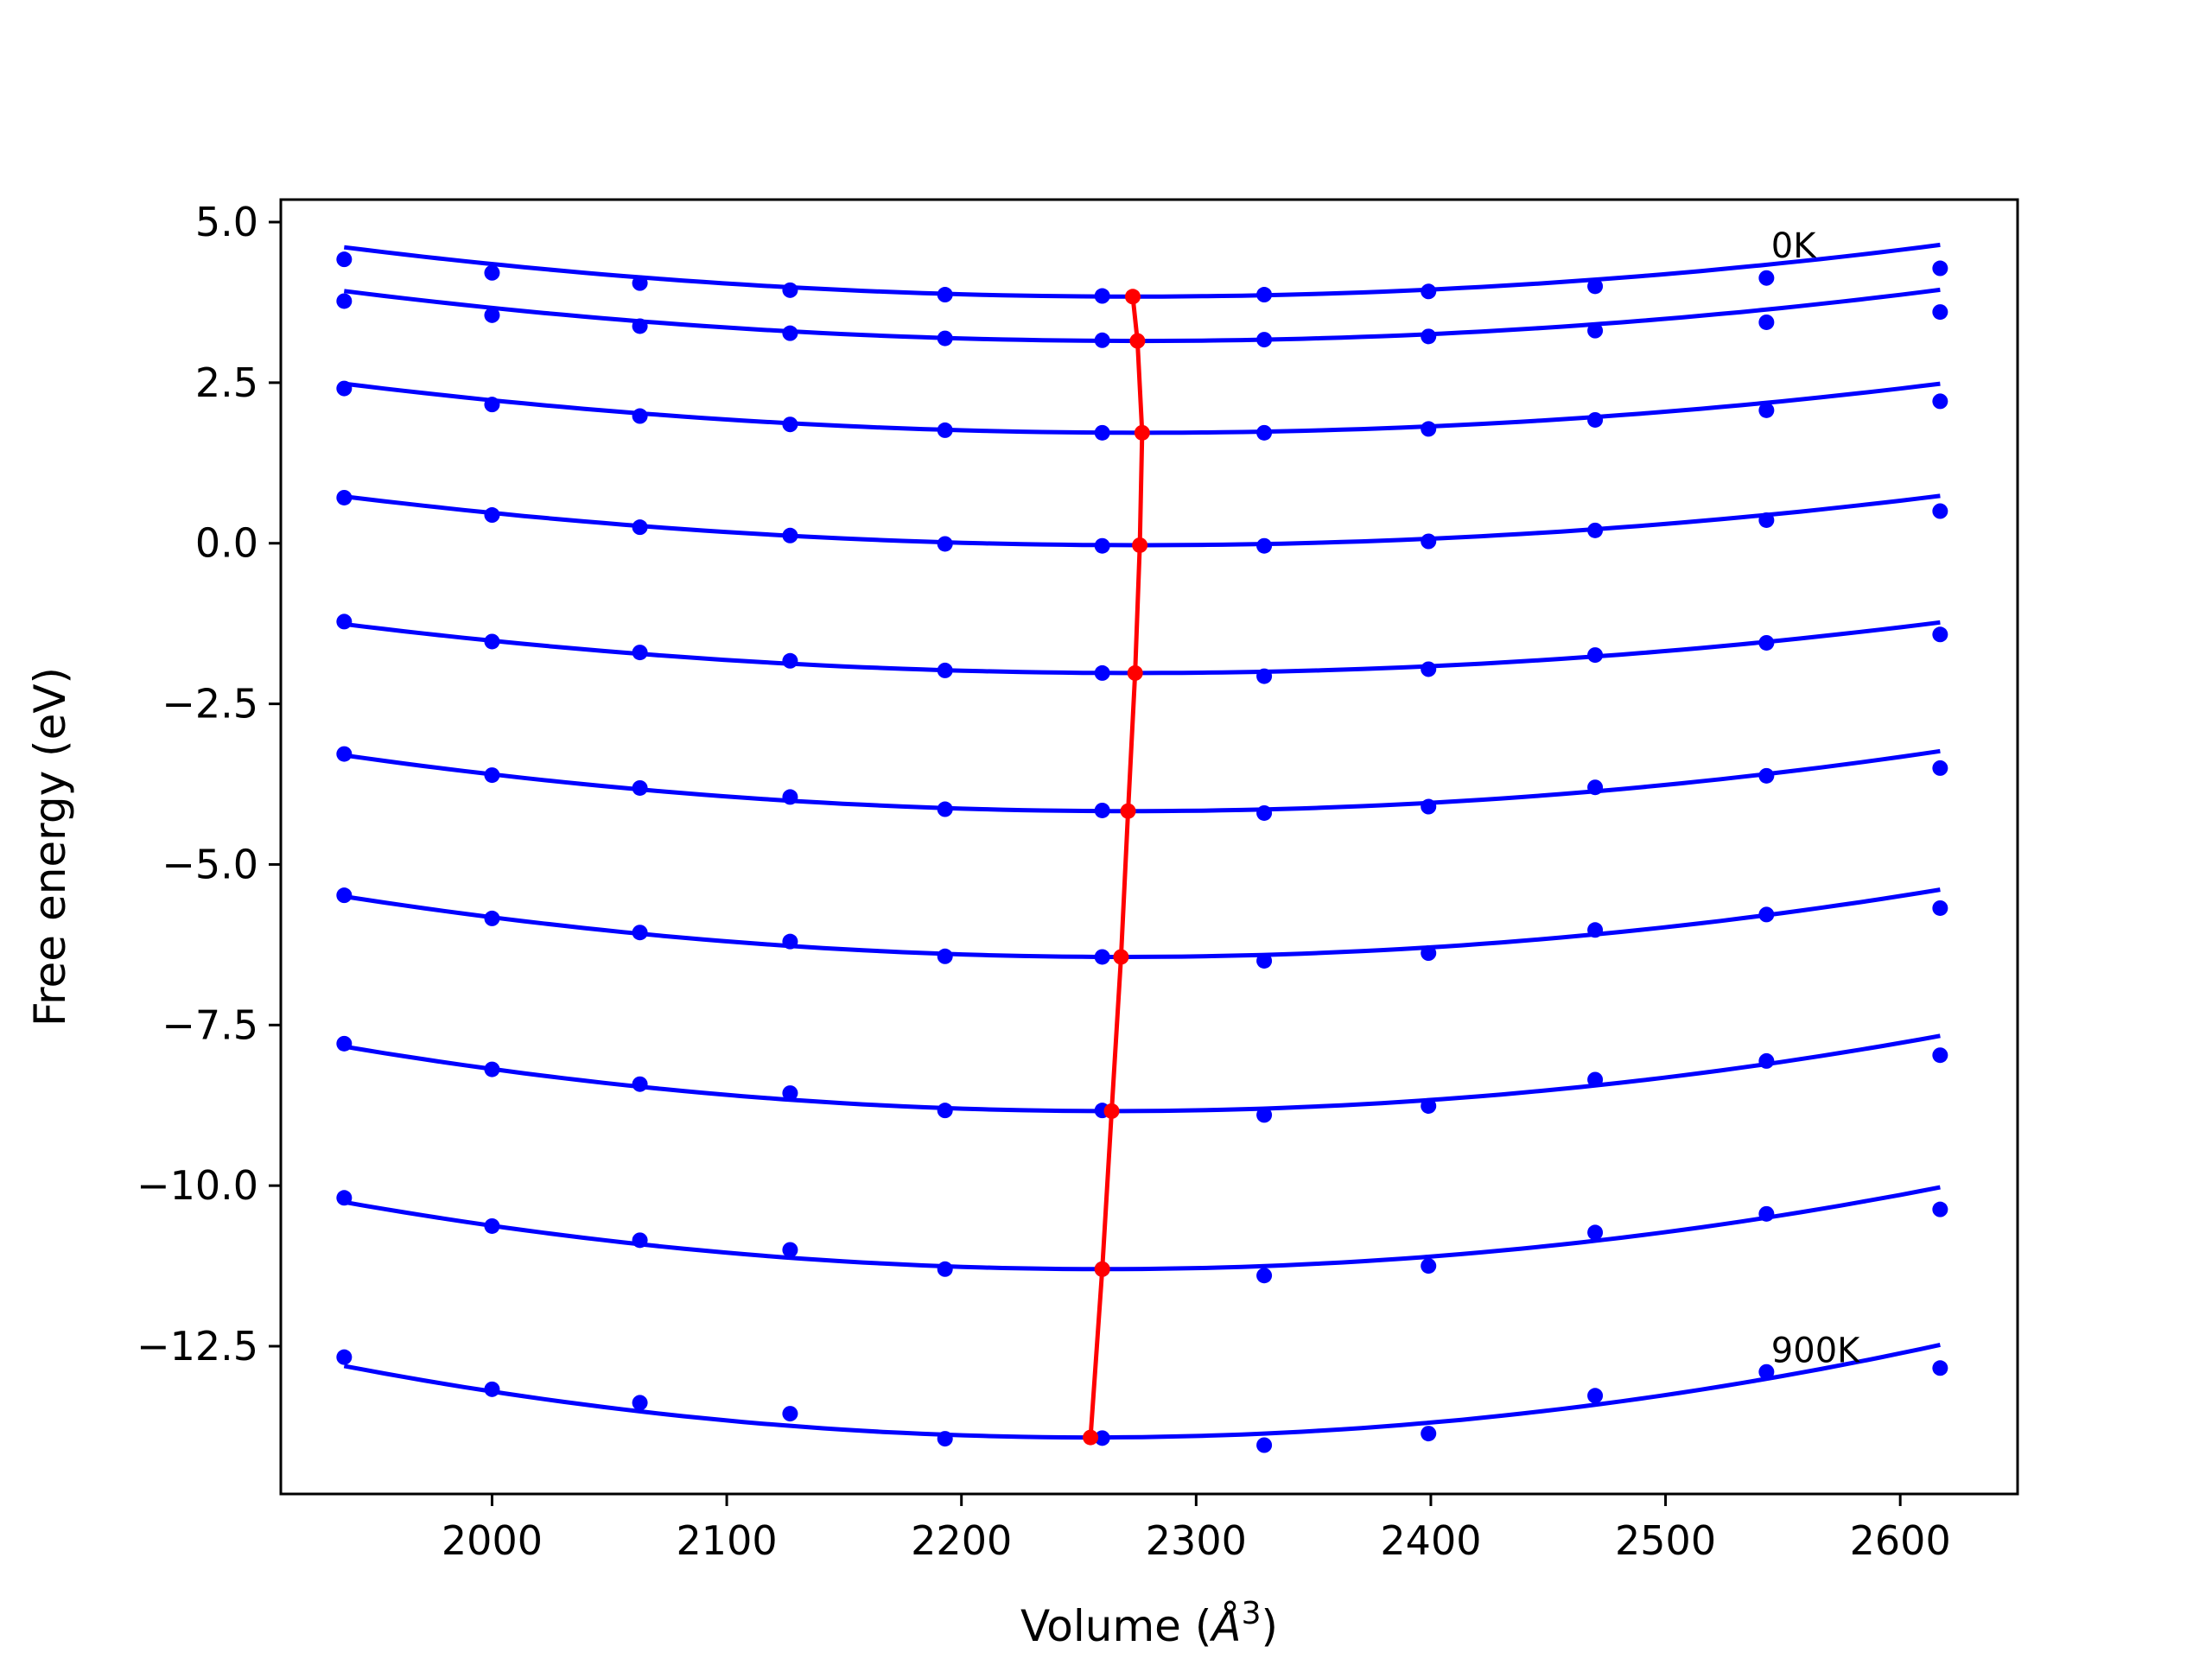  Describe the element at coordinates (226, 222) in the screenshot. I see `y-tick-label: 5.0` at that location.